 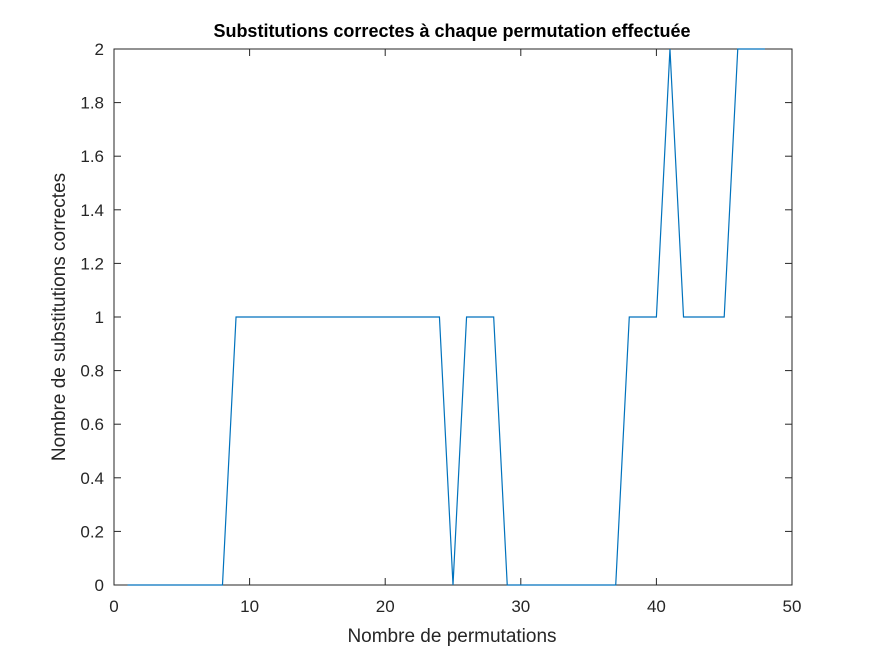 I want to click on x-axis-label: Nombre de permutations, so click(x=451, y=636).